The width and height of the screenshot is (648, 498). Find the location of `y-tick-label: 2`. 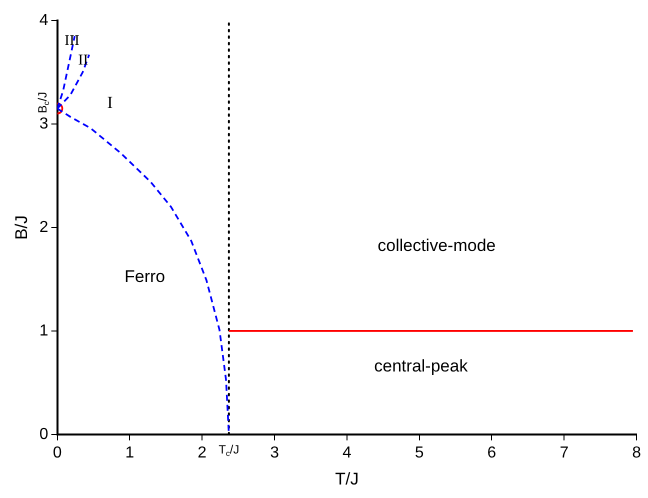

y-tick-label: 2 is located at coordinates (43, 227).